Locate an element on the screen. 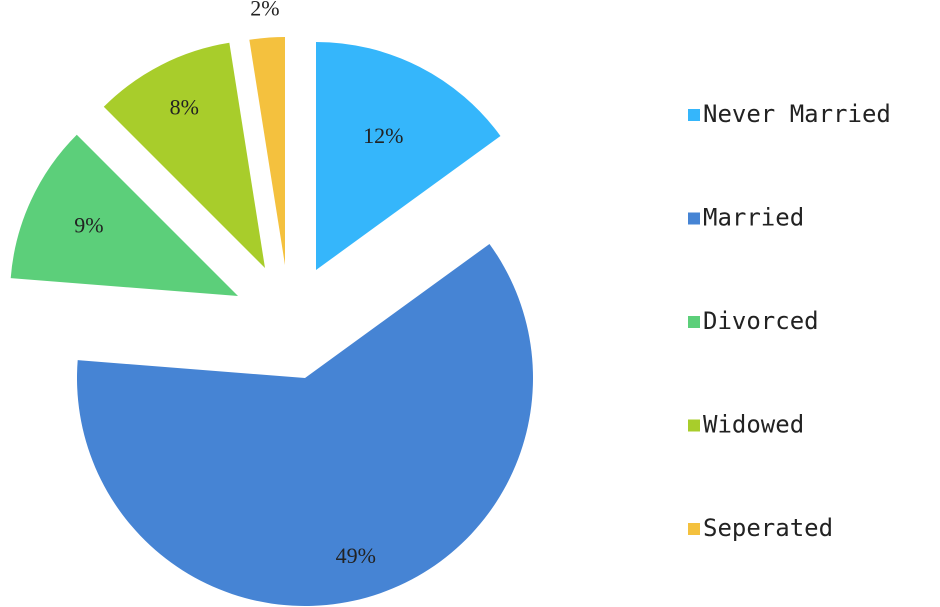 Image resolution: width=940 pixels, height=607 pixels. legend-label: Seperated is located at coordinates (768, 528).